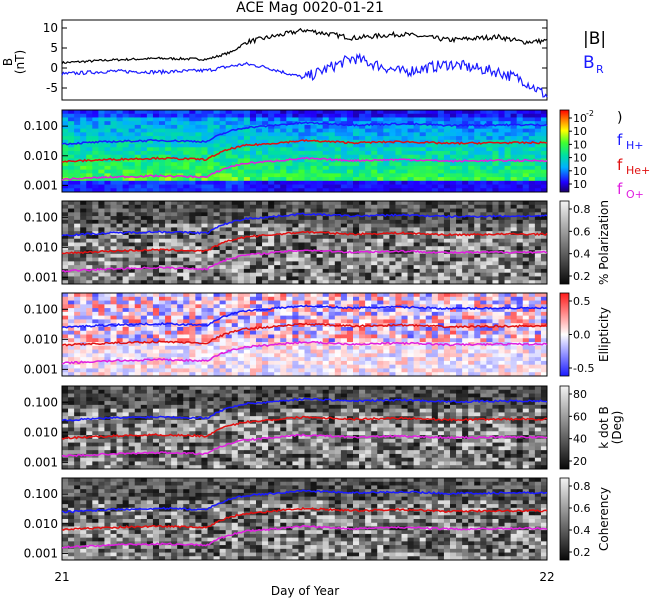  Describe the element at coordinates (582, 552) in the screenshot. I see `coherency-colorbar-label: 0.2` at that location.